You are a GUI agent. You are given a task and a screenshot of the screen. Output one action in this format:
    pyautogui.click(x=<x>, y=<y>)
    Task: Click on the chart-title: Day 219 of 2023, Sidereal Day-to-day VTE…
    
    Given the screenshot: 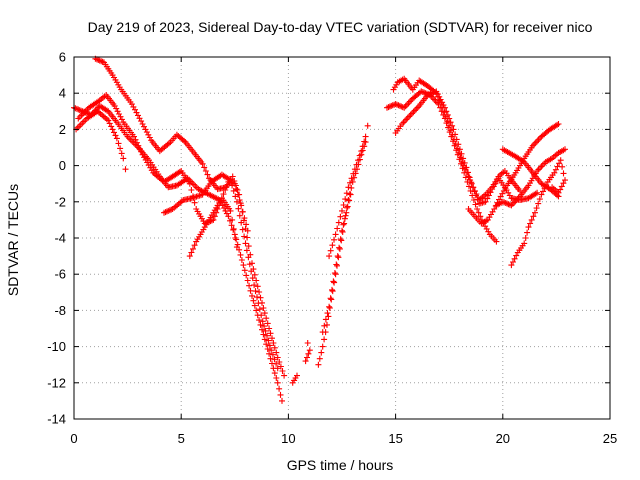 What is the action you would take?
    pyautogui.click(x=340, y=27)
    